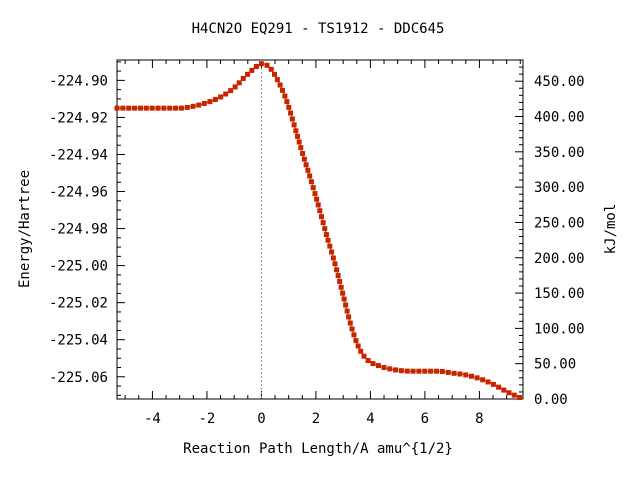 Image resolution: width=640 pixels, height=480 pixels. What do you see at coordinates (78, 341) in the screenshot?
I see `y-tick-label: -225.04` at bounding box center [78, 341].